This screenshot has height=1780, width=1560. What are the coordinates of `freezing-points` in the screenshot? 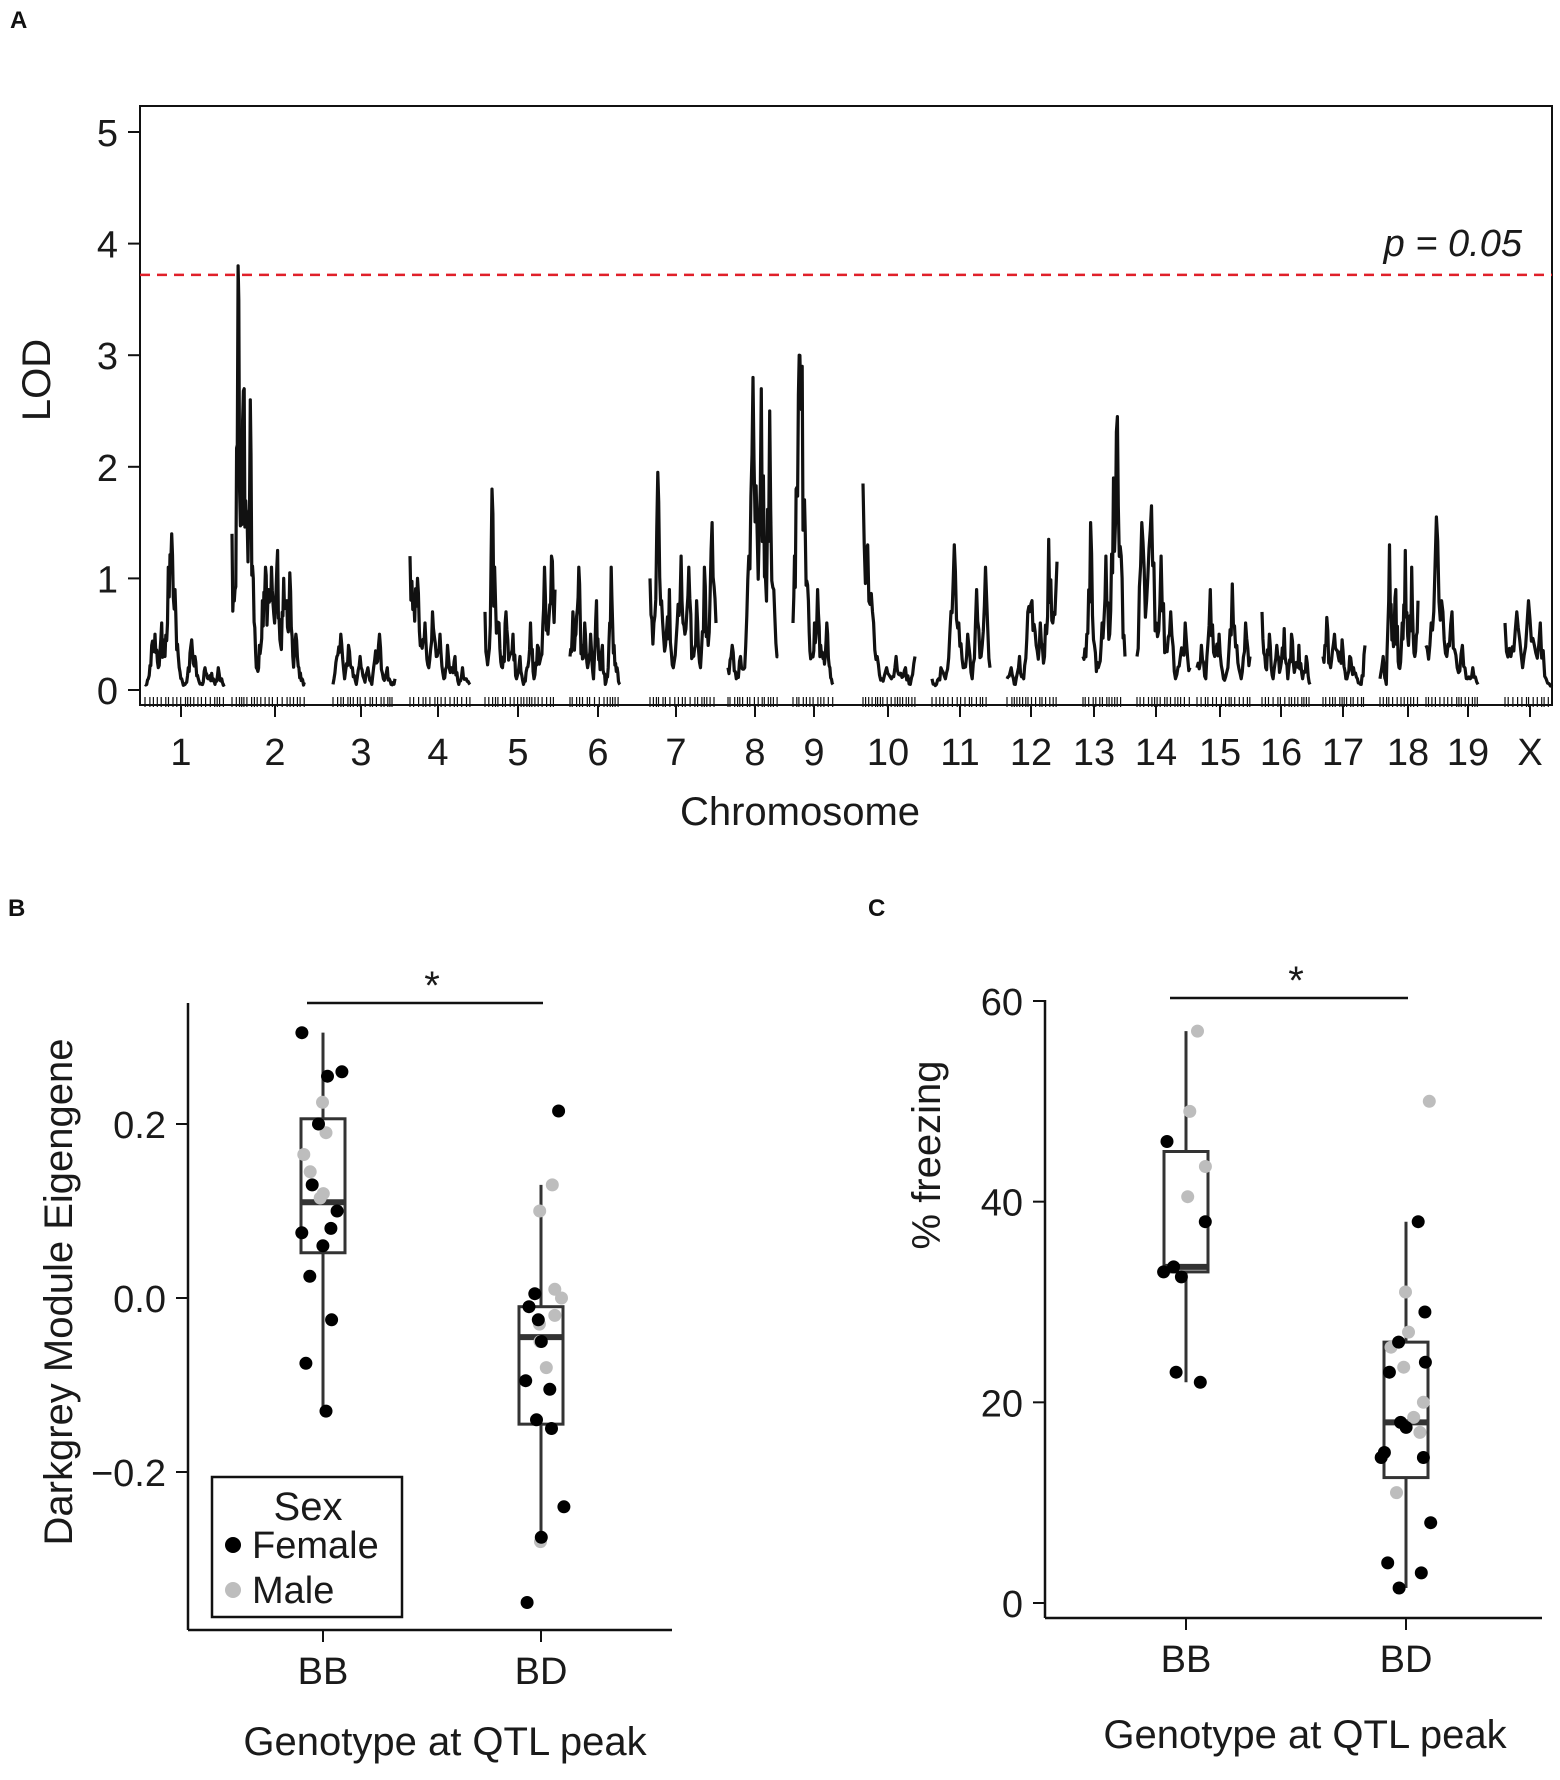 It's located at (1297, 1309).